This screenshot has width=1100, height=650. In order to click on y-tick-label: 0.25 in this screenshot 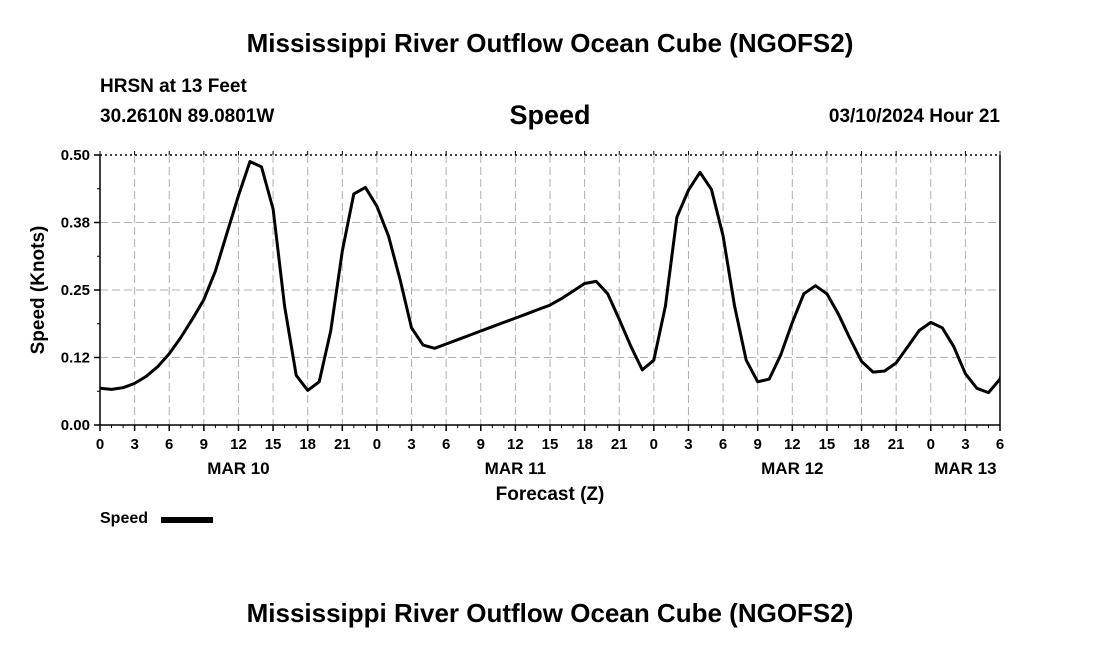, I will do `click(75, 290)`.